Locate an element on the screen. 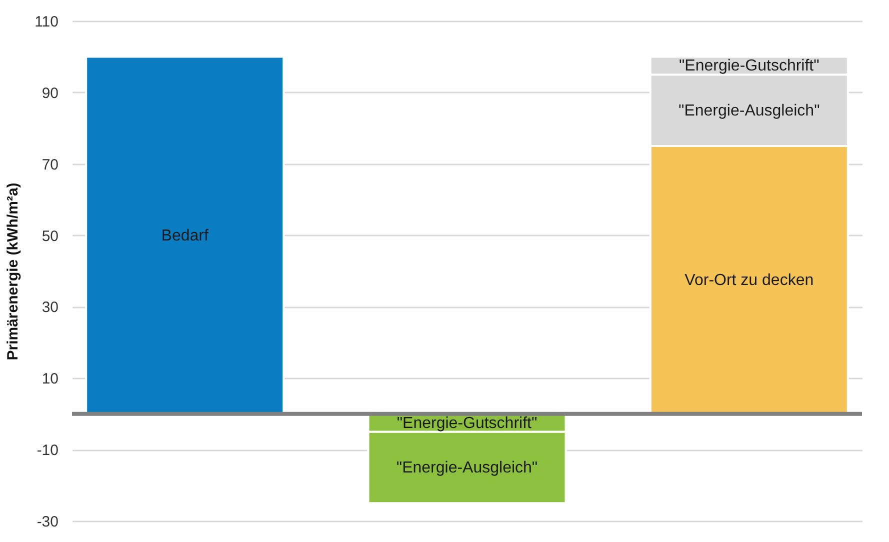 Image resolution: width=889 pixels, height=542 pixels. text: "Energie-Gutschrift" is located at coordinates (749, 66).